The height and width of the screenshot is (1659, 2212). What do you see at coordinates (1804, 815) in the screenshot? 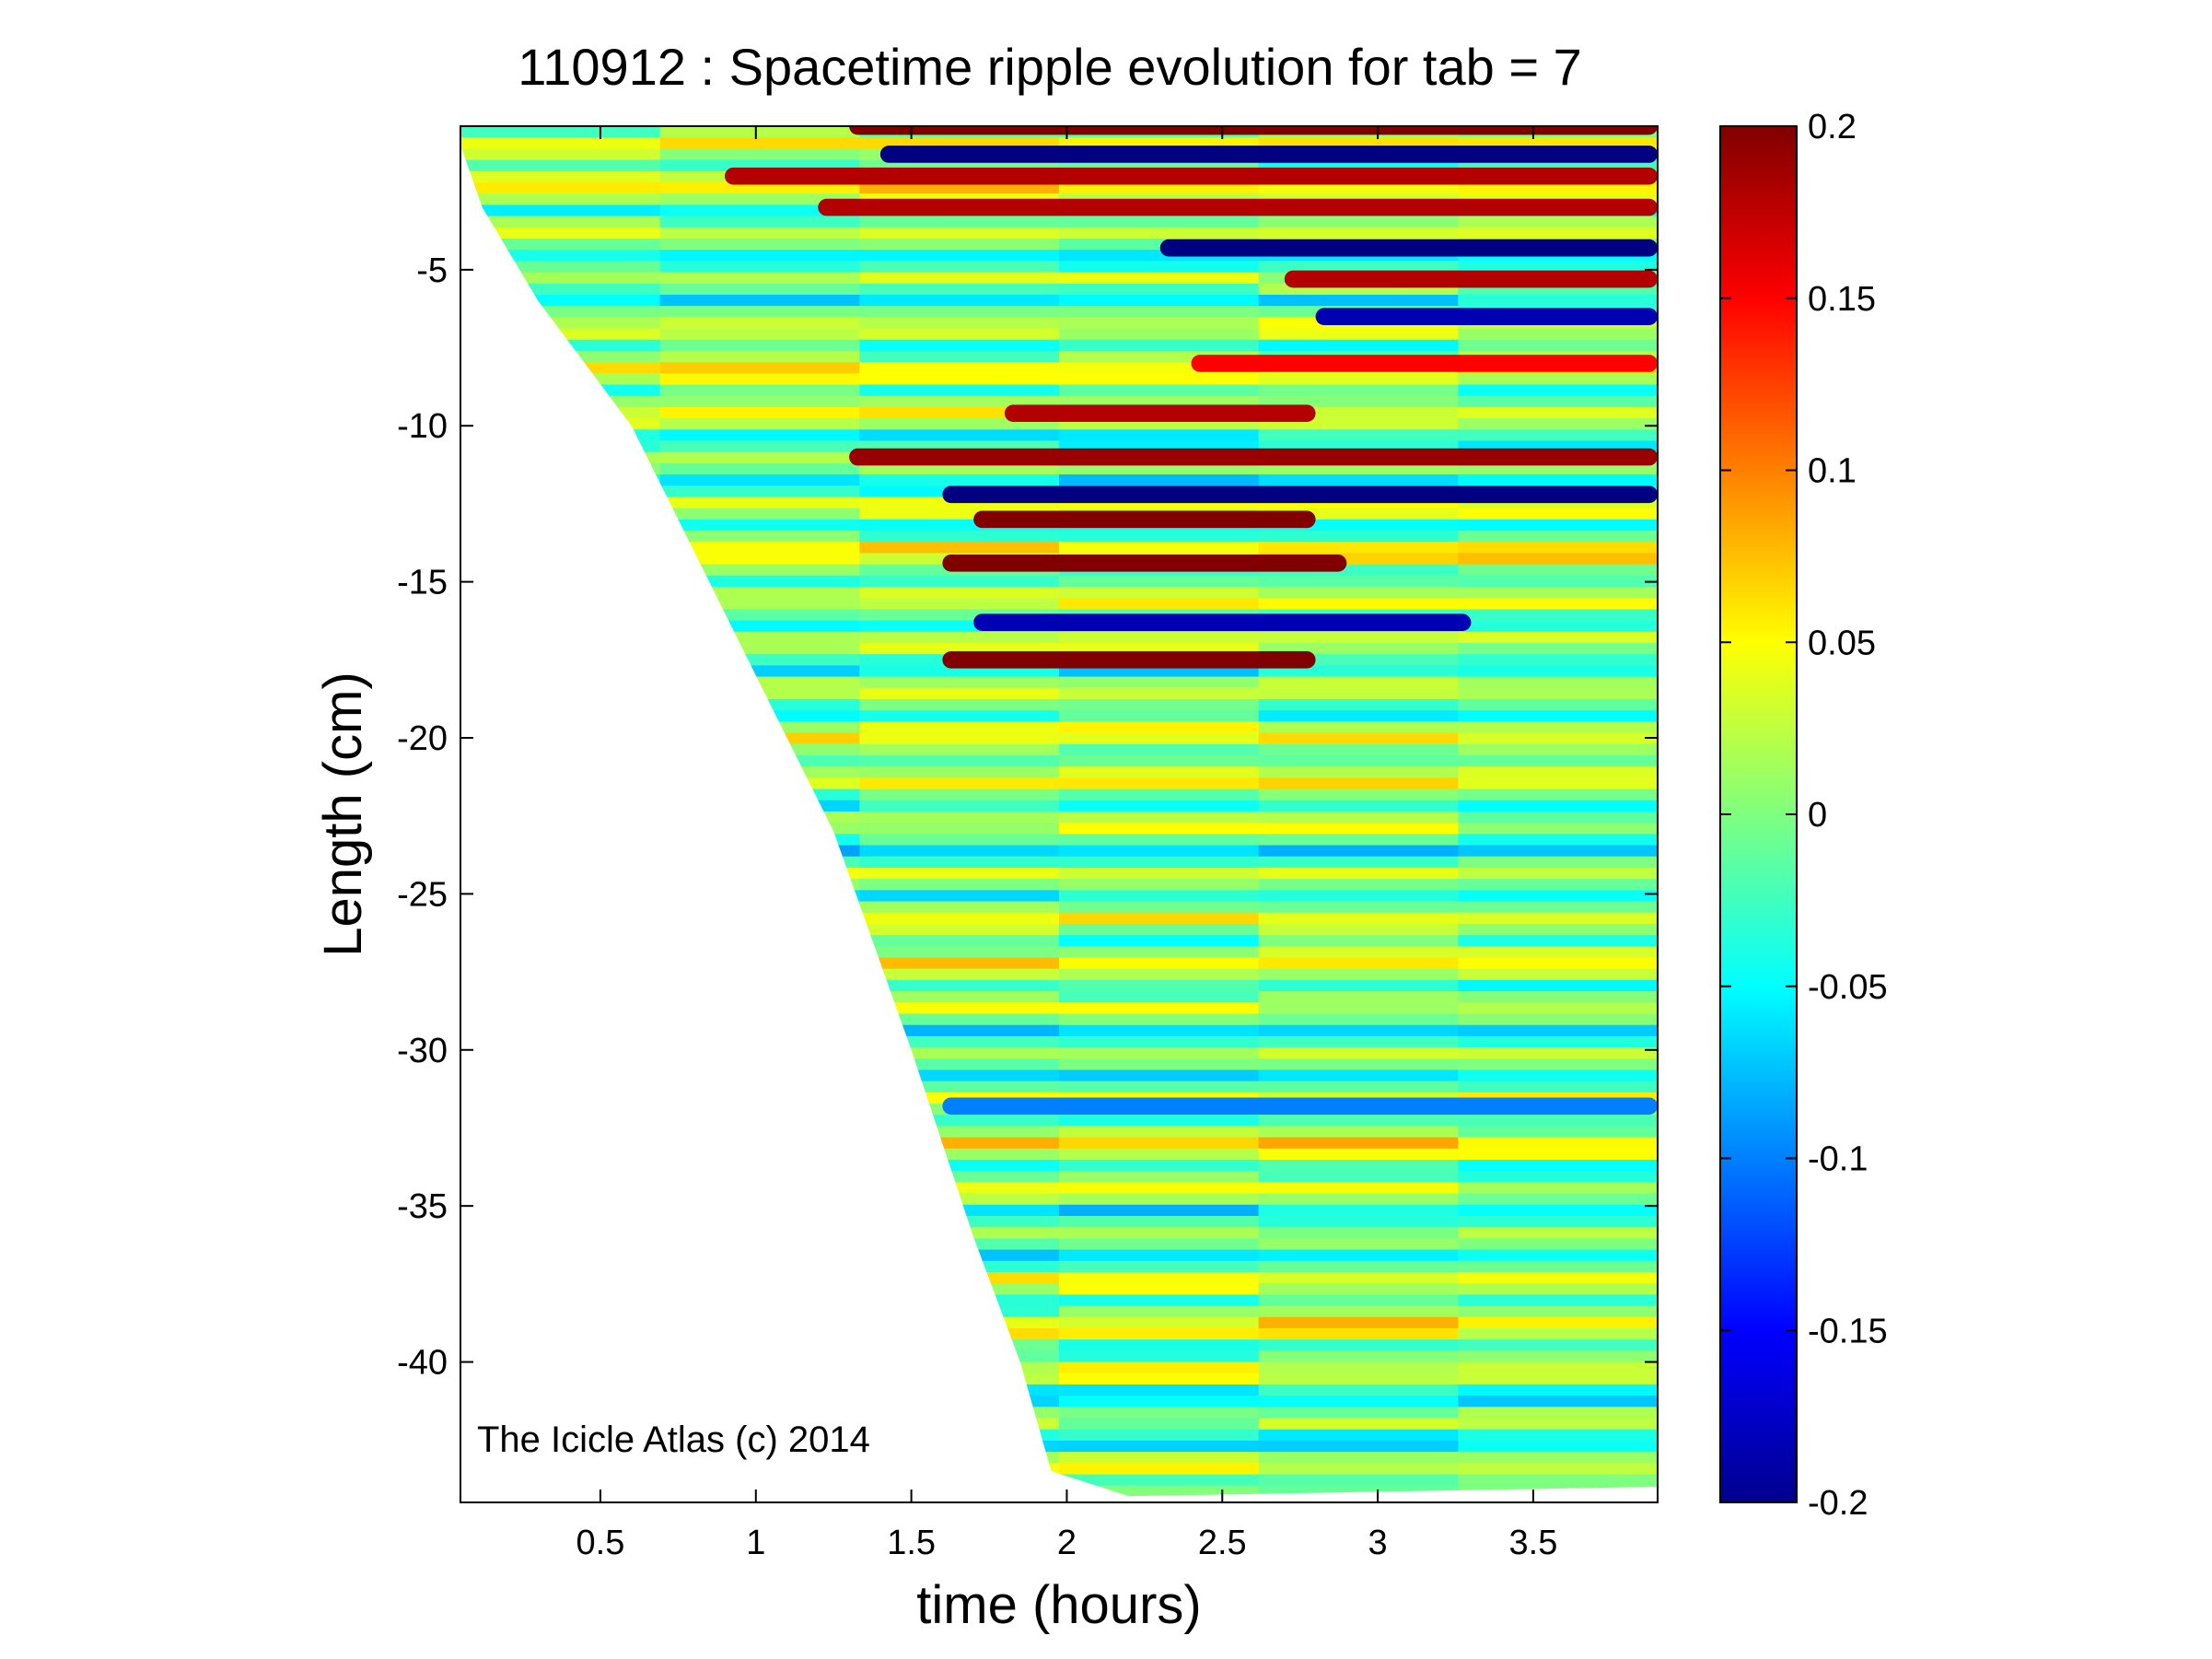
I see `colorbar: 0.2 0.15 0.1 0.05 0 -0.05 -0.1 -0.15 -0.2` at bounding box center [1804, 815].